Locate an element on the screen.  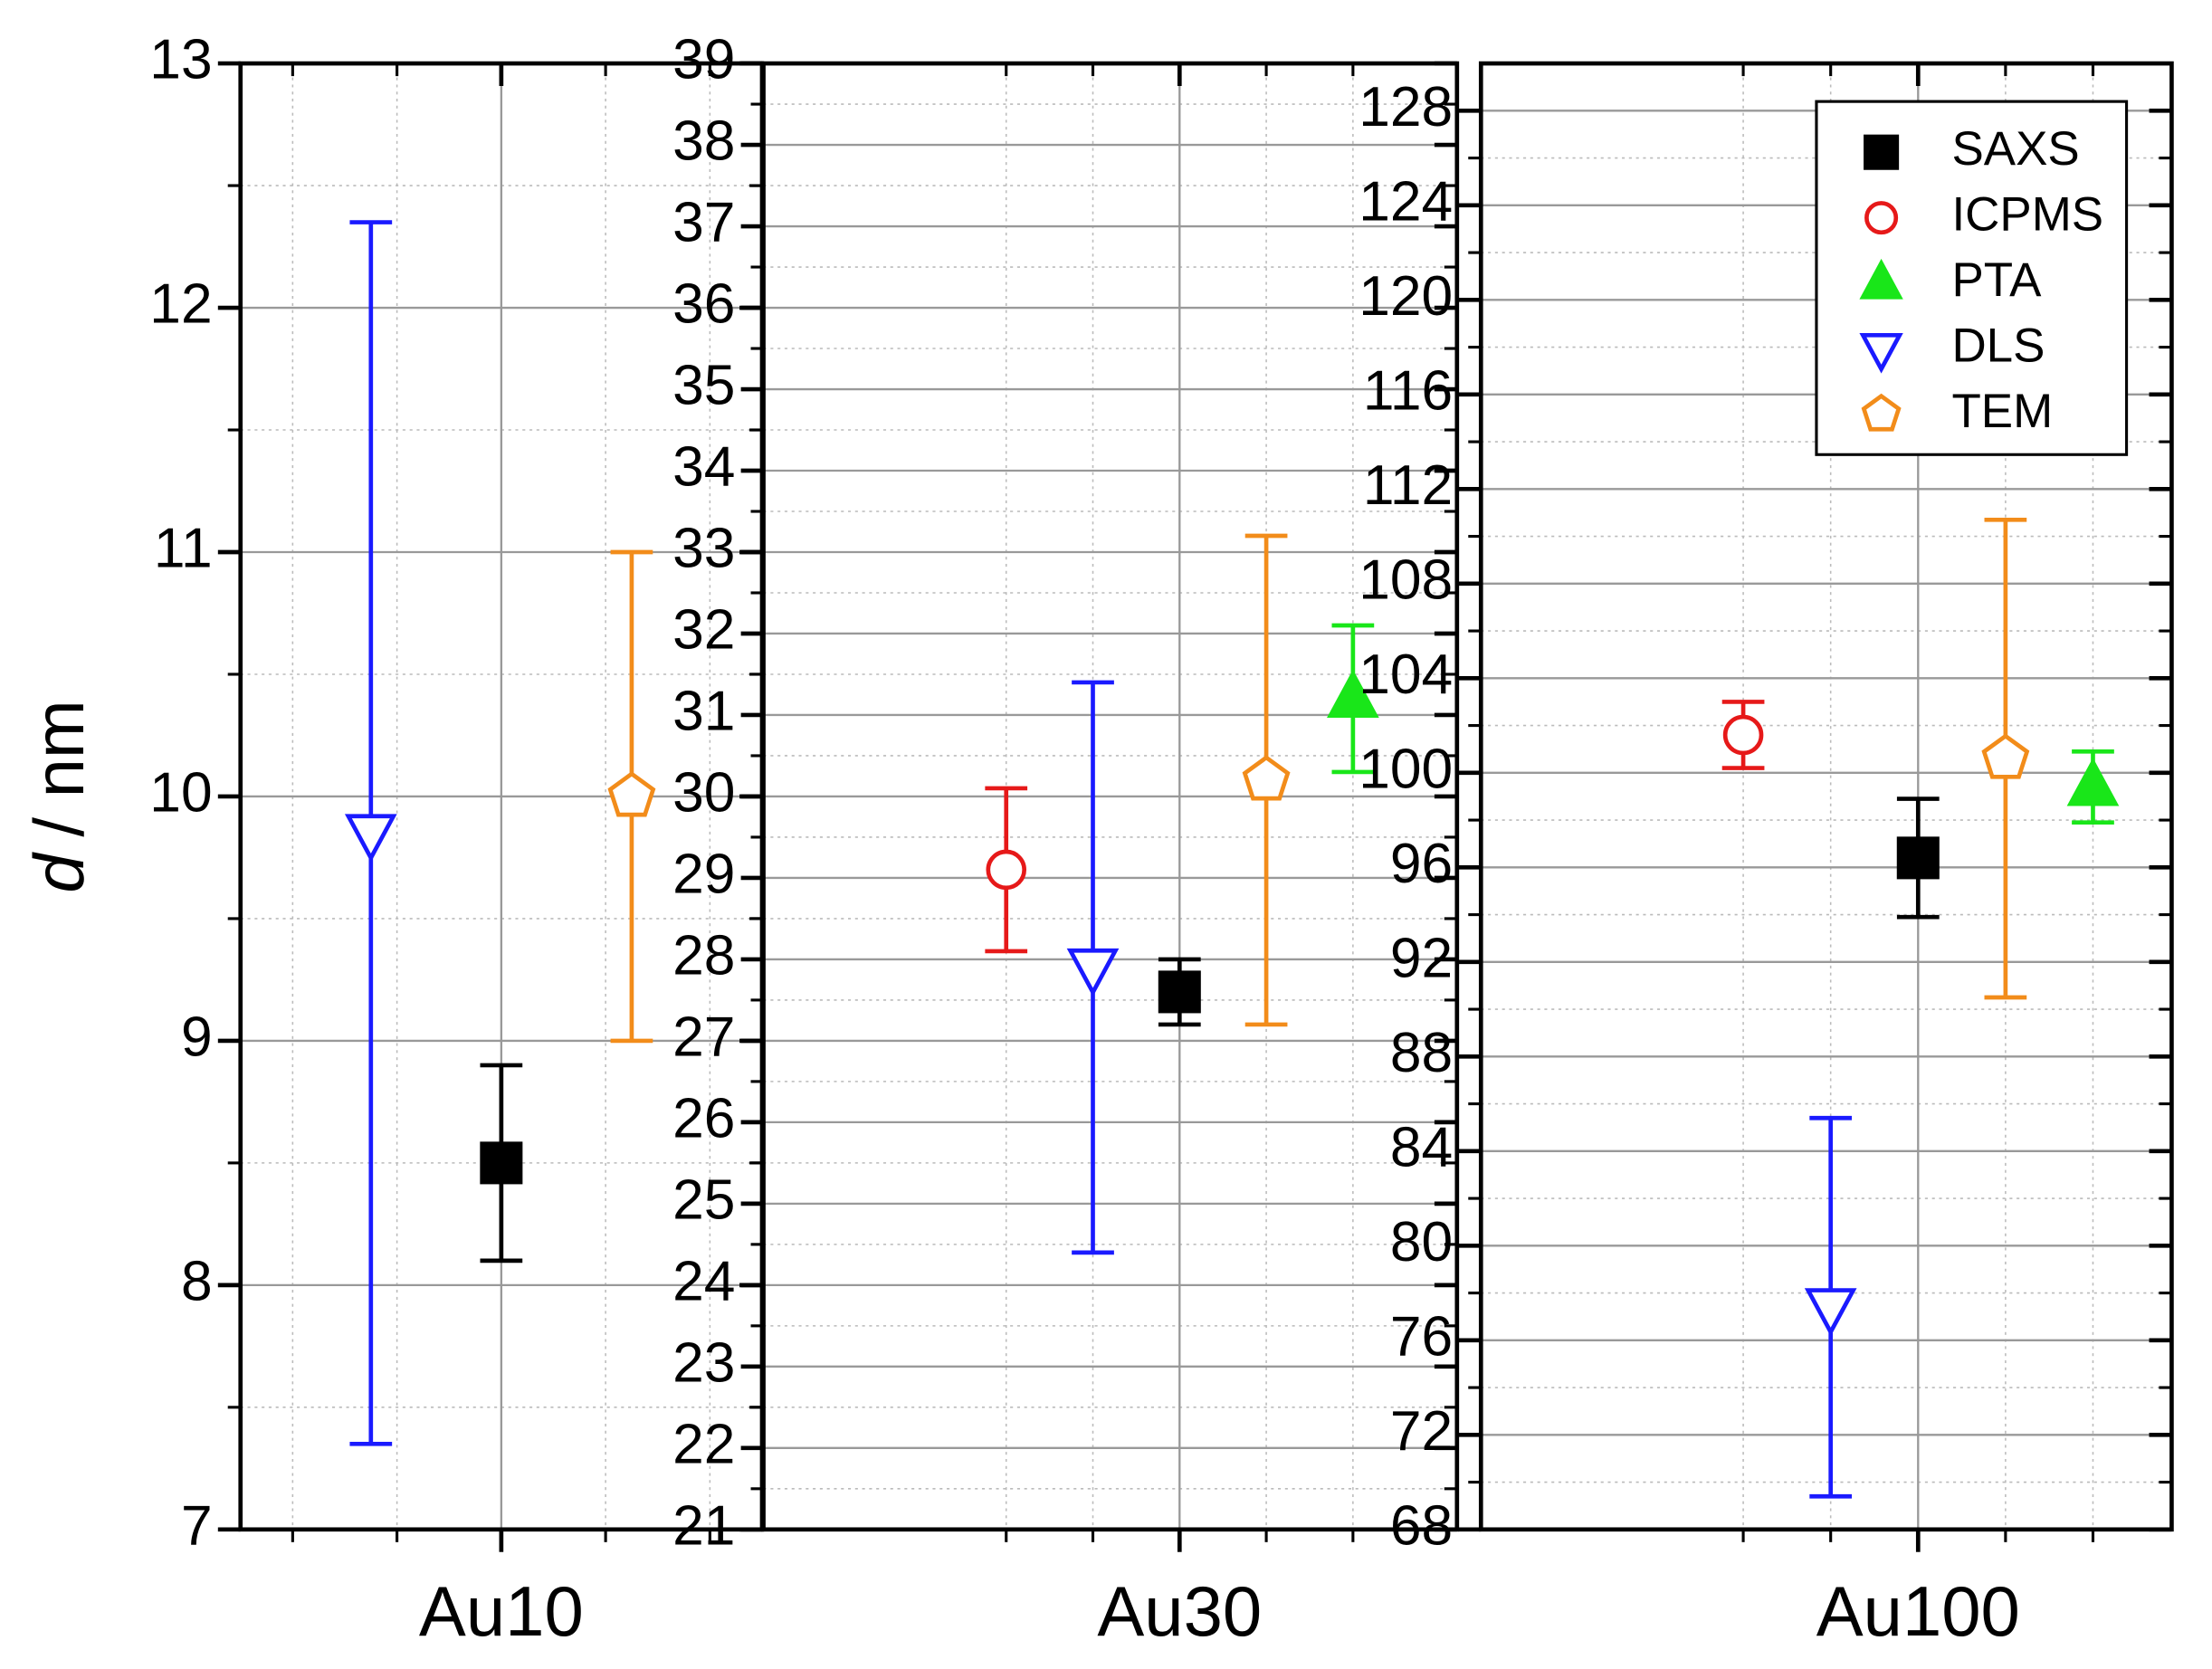
y-tick-label: 39 is located at coordinates (703, 60).